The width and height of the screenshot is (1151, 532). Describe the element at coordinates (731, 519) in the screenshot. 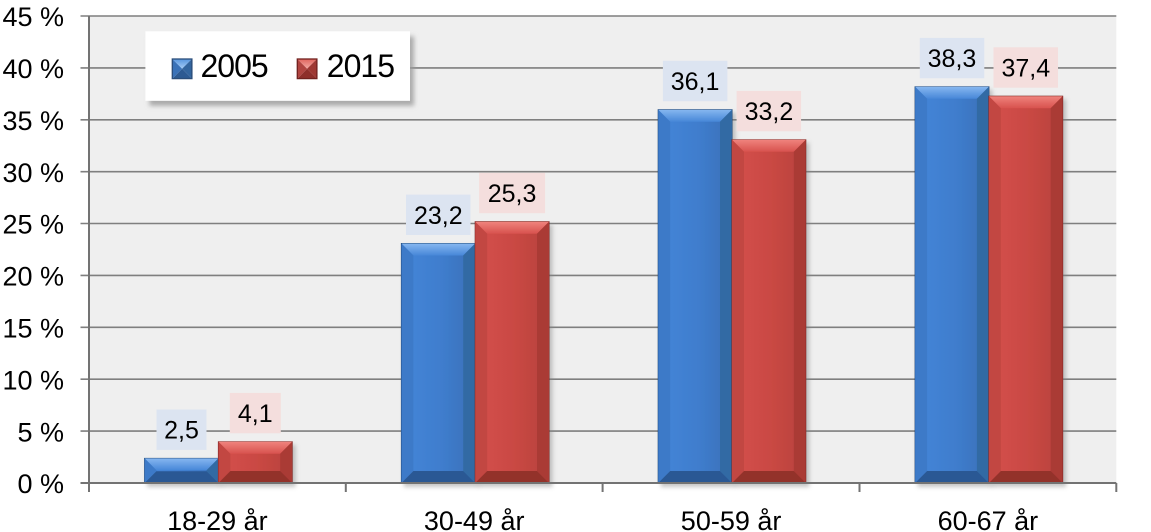

I see `svg-text: 50-59 år` at that location.